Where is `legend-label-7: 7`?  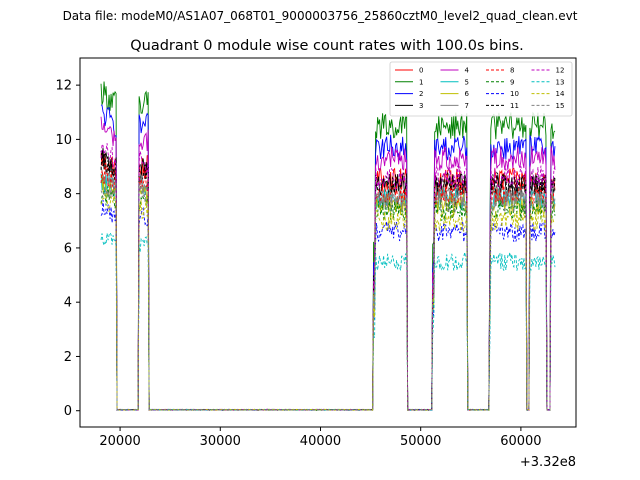 legend-label-7: 7 is located at coordinates (467, 106).